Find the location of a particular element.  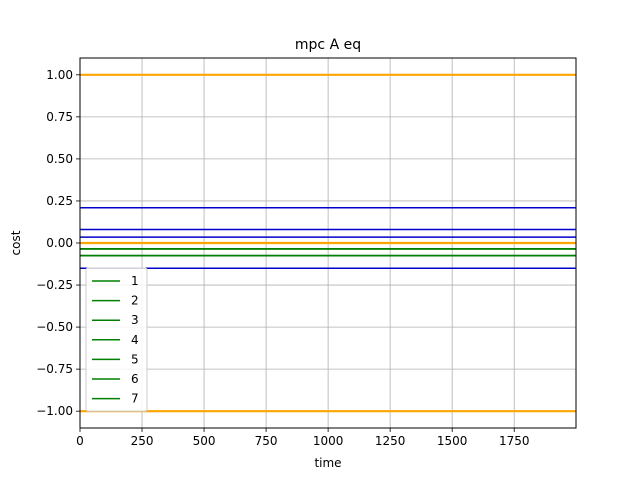

y-tick-label: 0.50 is located at coordinates (59, 159).